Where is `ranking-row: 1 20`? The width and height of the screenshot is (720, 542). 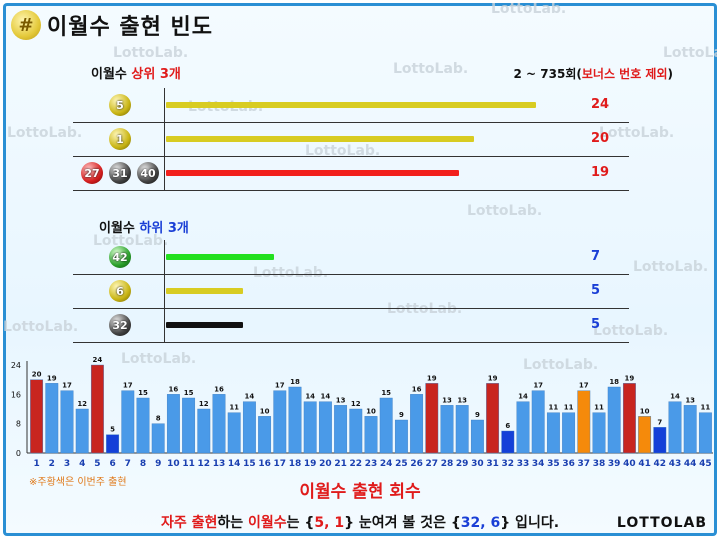
ranking-row: 1 20 is located at coordinates (351, 139).